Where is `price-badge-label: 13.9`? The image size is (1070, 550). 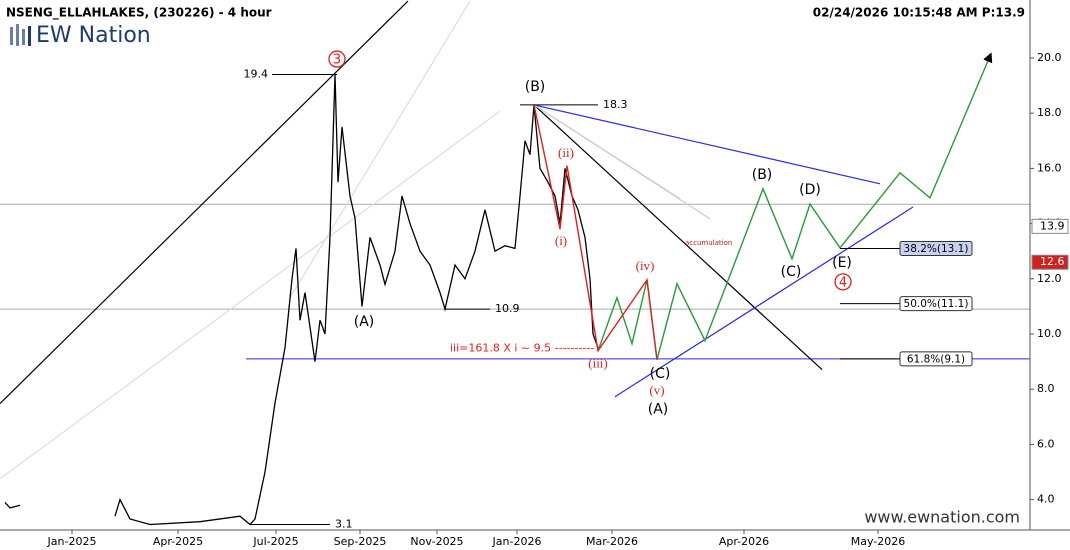 price-badge-label: 13.9 is located at coordinates (1052, 225).